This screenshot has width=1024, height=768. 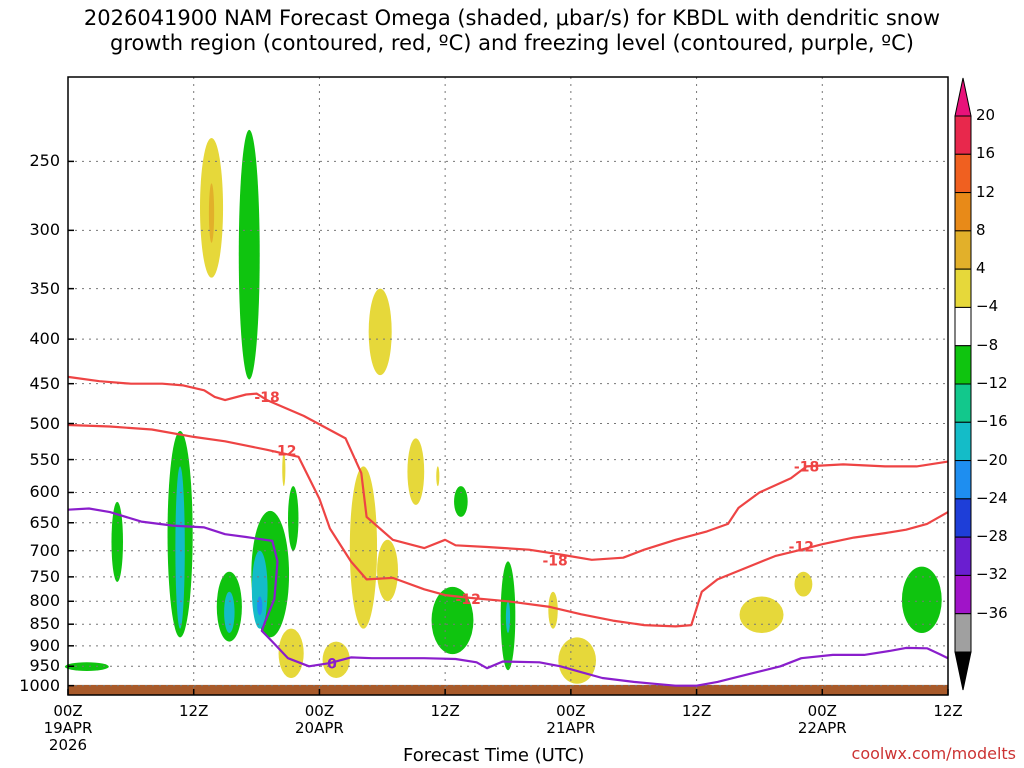 What do you see at coordinates (44, 550) in the screenshot?
I see `y-tick-label: 700` at bounding box center [44, 550].